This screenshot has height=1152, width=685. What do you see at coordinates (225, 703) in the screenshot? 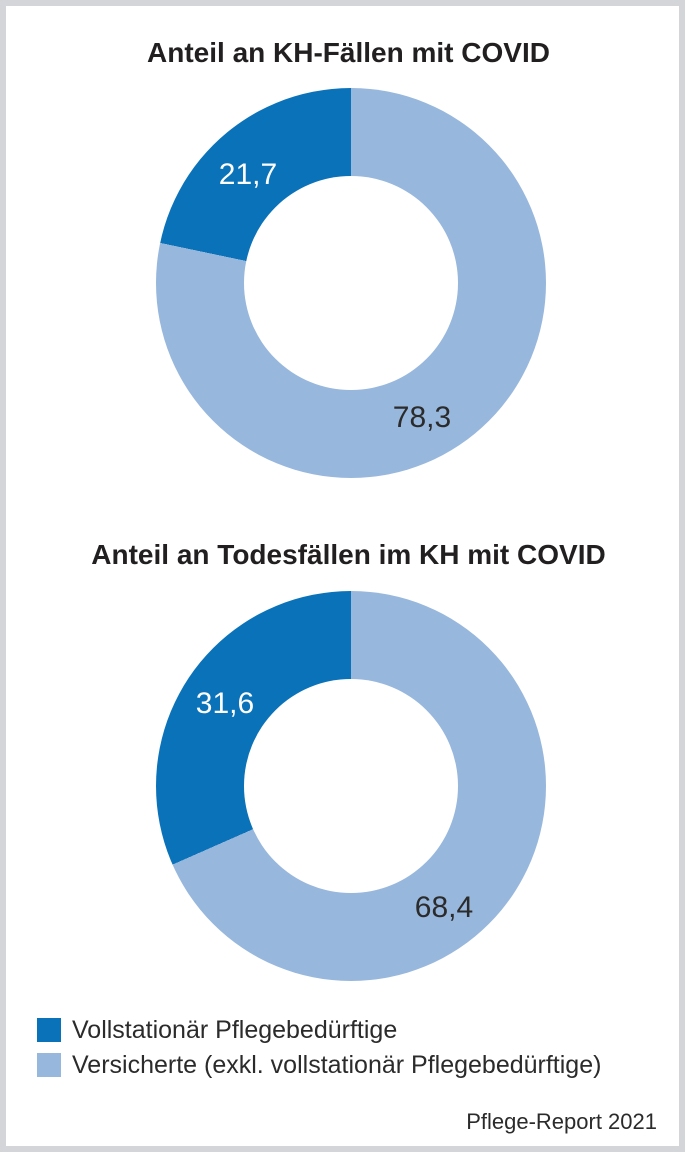
I see `segment-value-pflegebeduerftige: 31,6` at bounding box center [225, 703].